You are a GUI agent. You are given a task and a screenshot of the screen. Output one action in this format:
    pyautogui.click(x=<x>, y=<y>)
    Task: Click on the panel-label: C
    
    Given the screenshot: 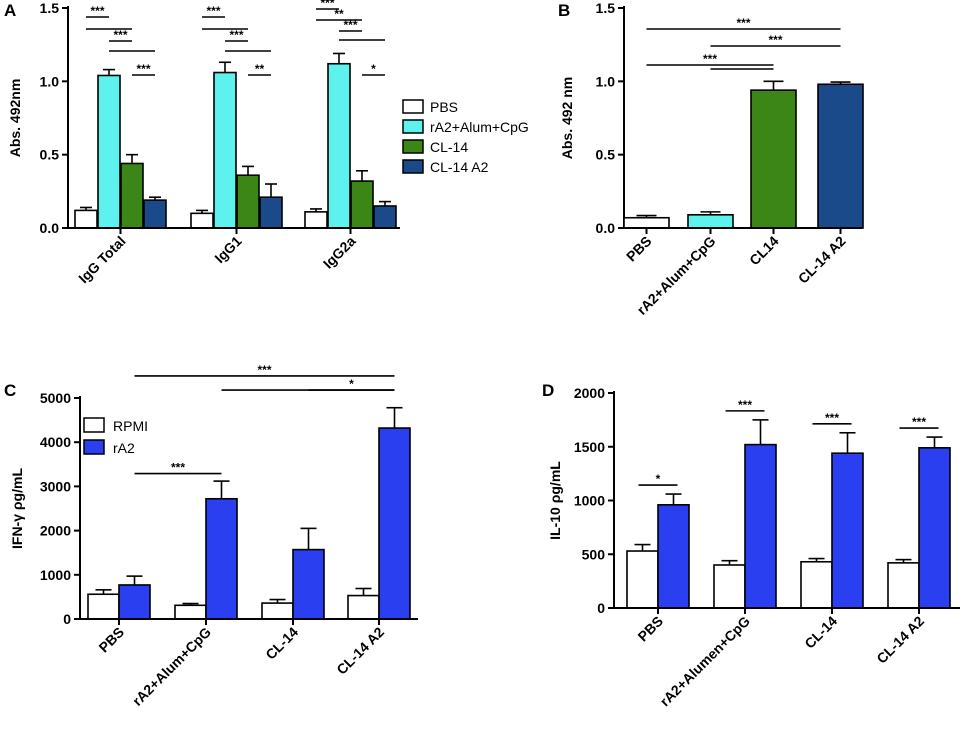 What is the action you would take?
    pyautogui.click(x=10, y=390)
    